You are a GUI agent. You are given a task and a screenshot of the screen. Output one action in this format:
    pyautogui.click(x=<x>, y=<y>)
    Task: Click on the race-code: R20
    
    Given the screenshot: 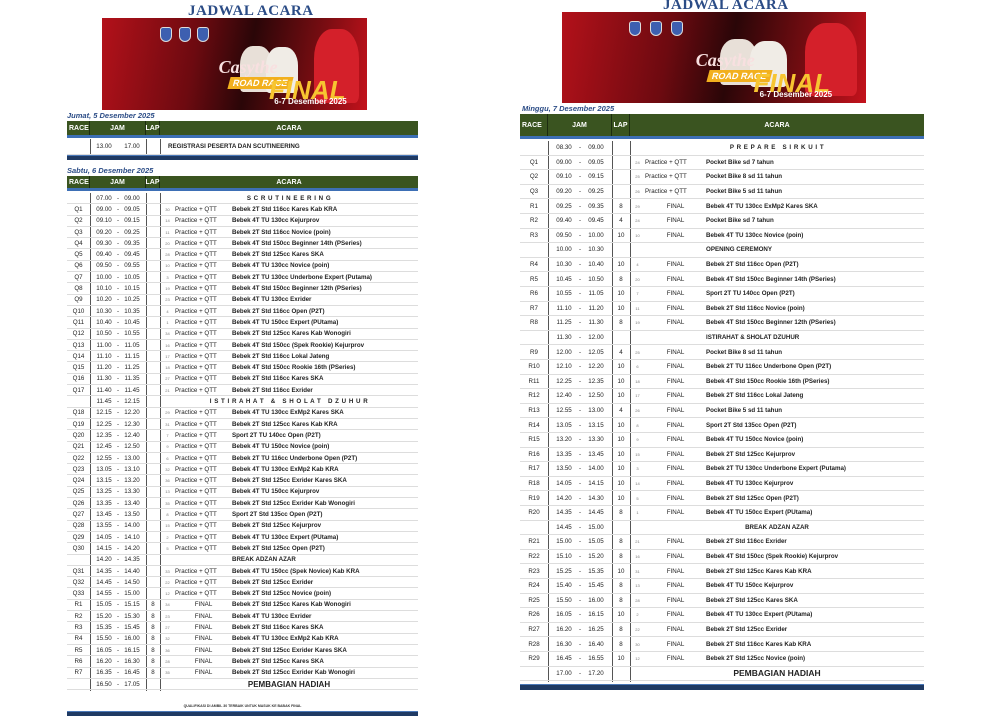 What is the action you would take?
    pyautogui.click(x=534, y=513)
    